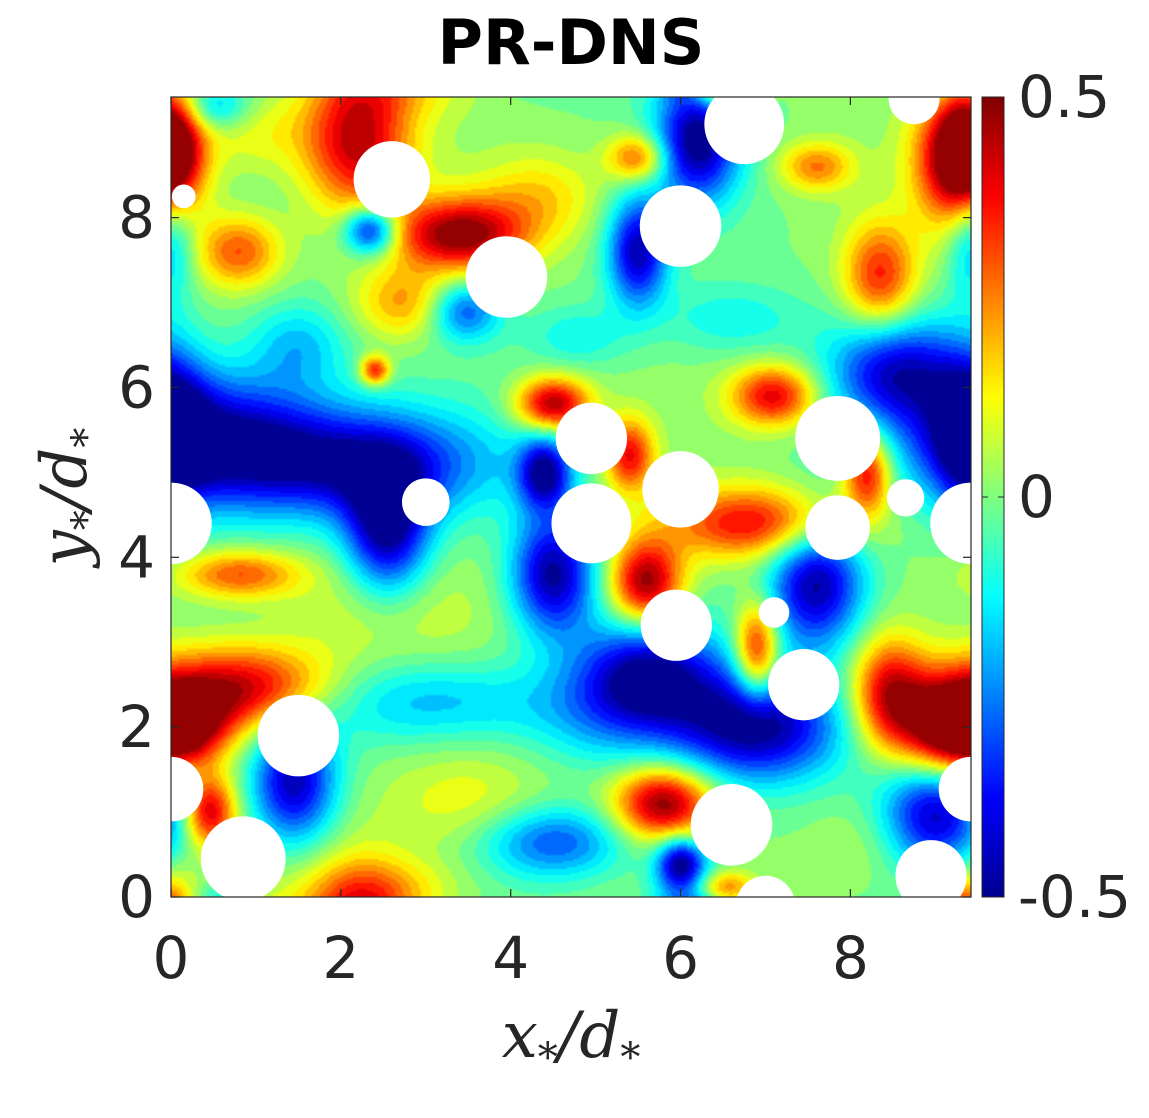  I want to click on colorbar-tick-label: 0, so click(1036, 497).